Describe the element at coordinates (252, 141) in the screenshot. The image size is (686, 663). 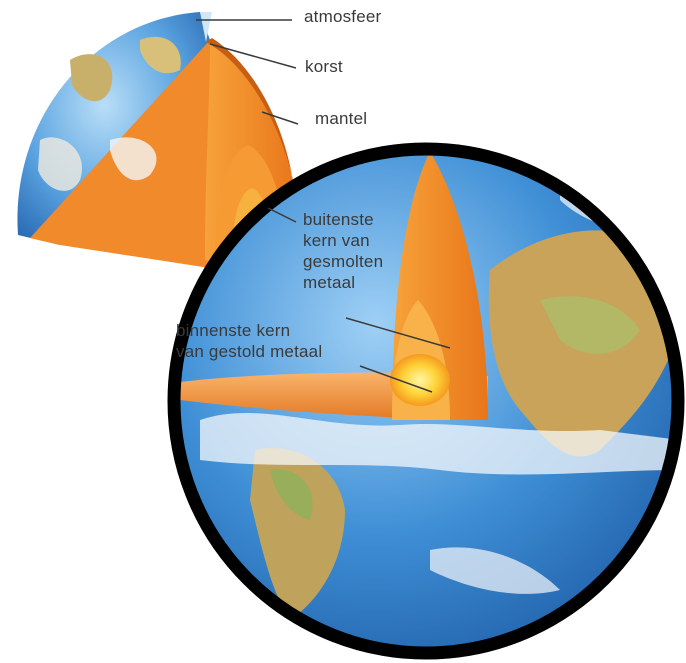
I see `small-globe-crust` at that location.